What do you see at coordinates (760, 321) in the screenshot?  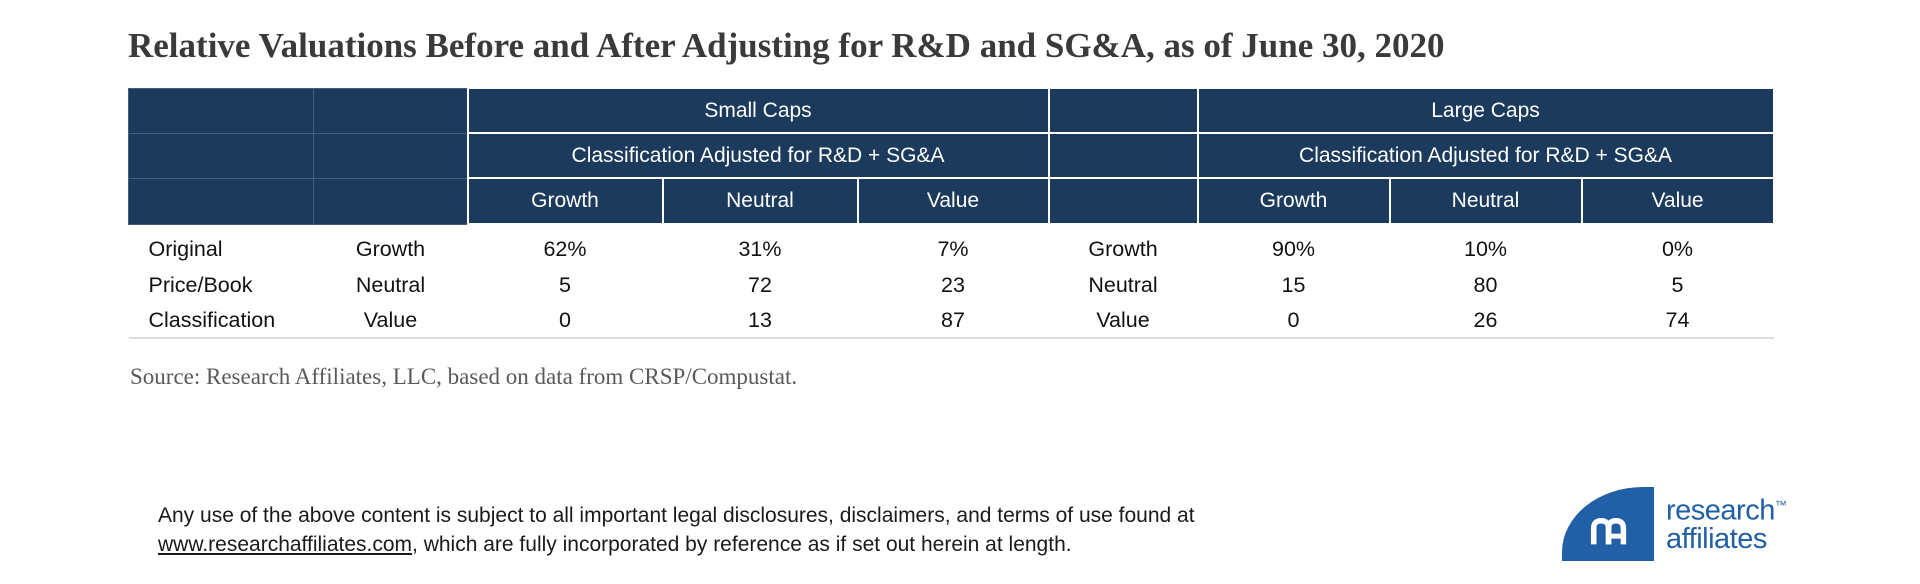 I see `data-cell: 13` at bounding box center [760, 321].